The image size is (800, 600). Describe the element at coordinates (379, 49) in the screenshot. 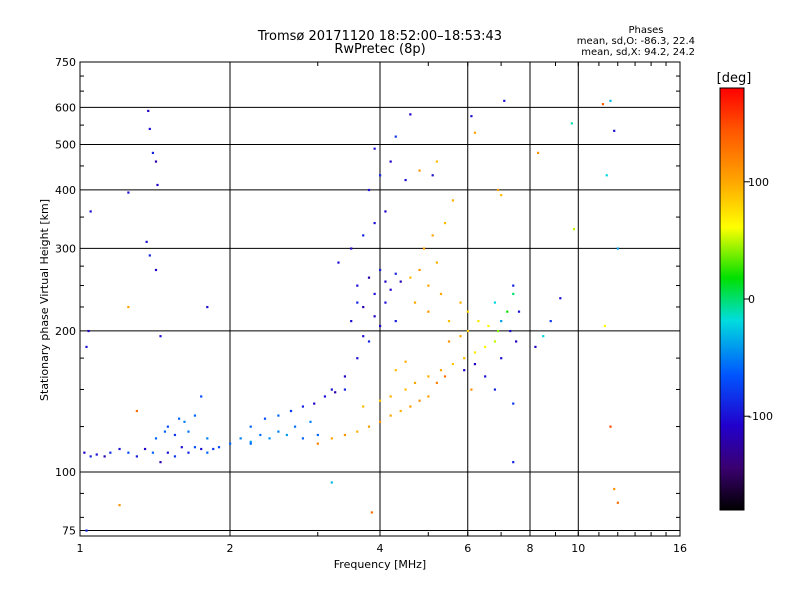

I see `chart-subtitle: RwPretec (8p)` at that location.